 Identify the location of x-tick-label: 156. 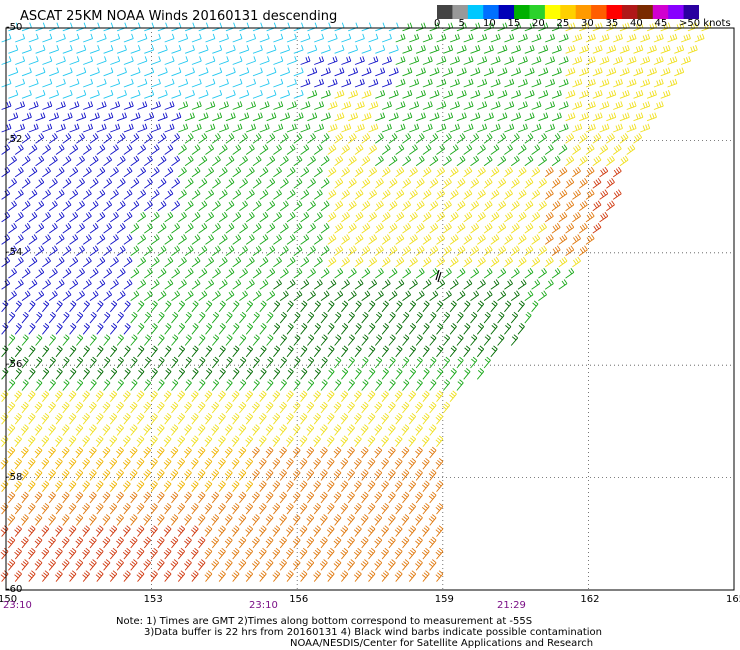
(299, 599).